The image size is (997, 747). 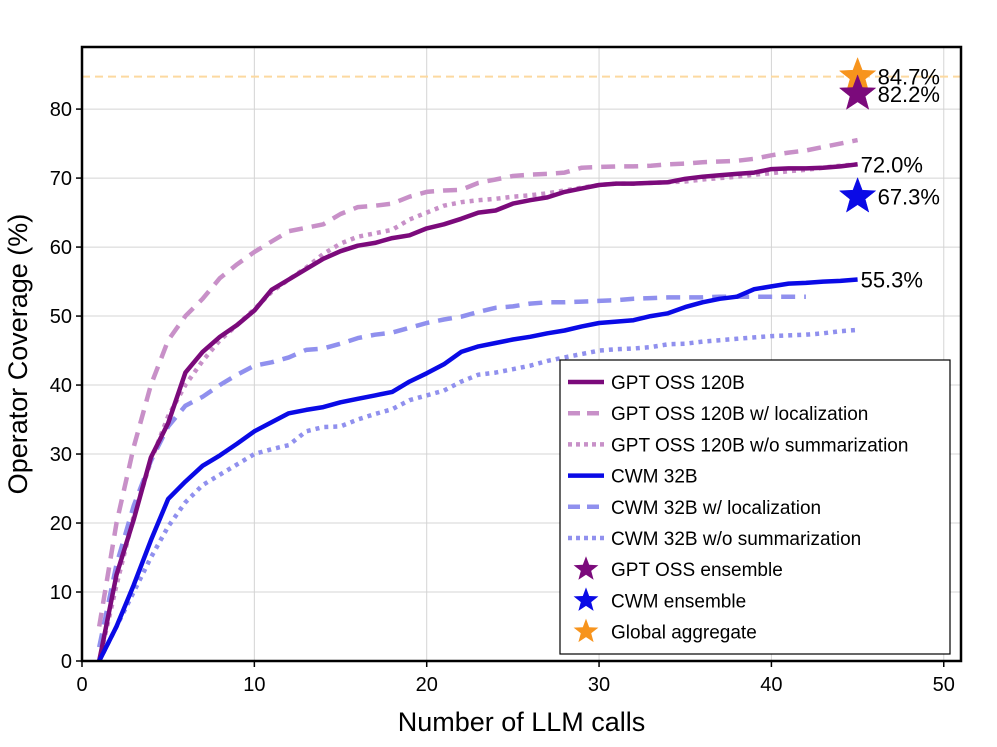 What do you see at coordinates (654, 477) in the screenshot?
I see `legend-label: CWM 32B` at bounding box center [654, 477].